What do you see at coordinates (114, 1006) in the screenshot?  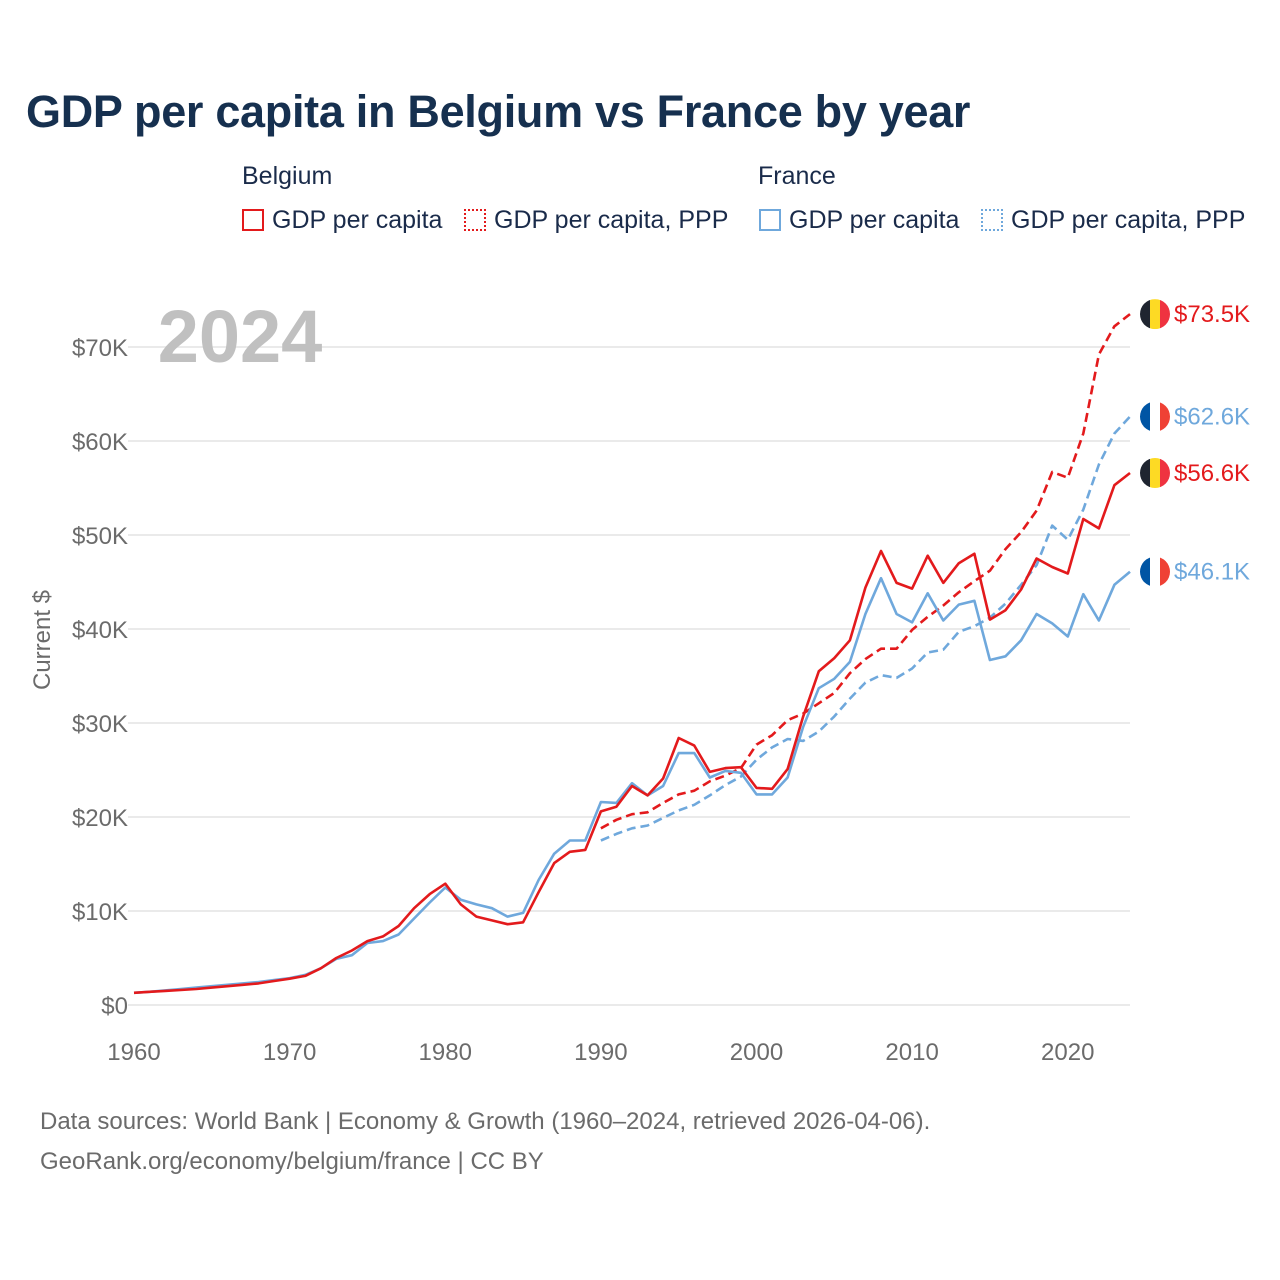 I see `y-tick-label: $0` at bounding box center [114, 1006].